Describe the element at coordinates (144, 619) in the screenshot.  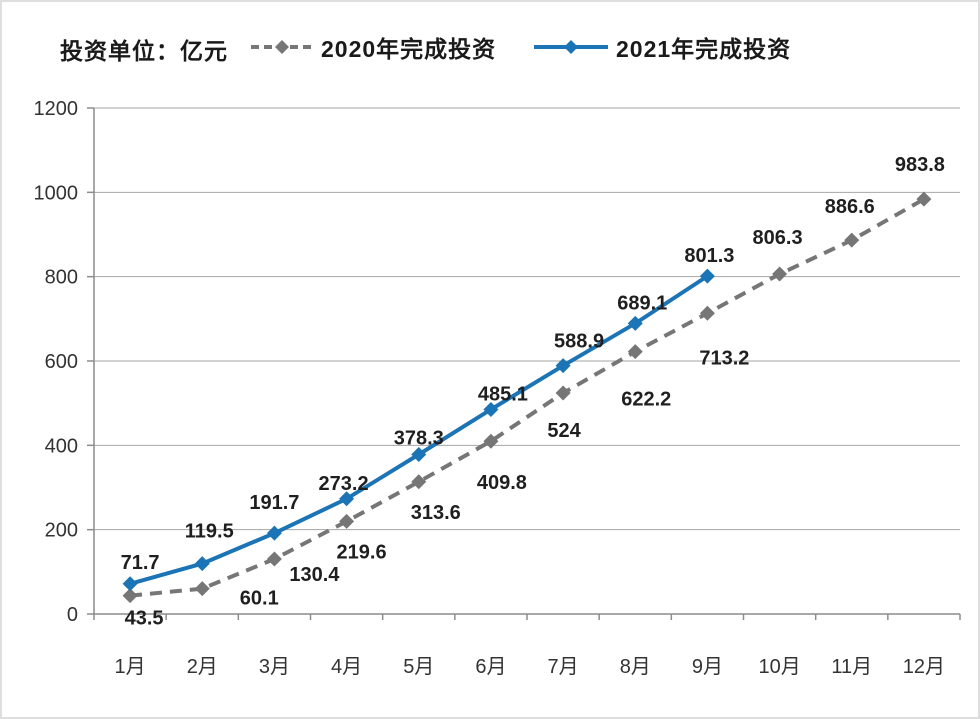
I see `svg-text: 43.5` at that location.